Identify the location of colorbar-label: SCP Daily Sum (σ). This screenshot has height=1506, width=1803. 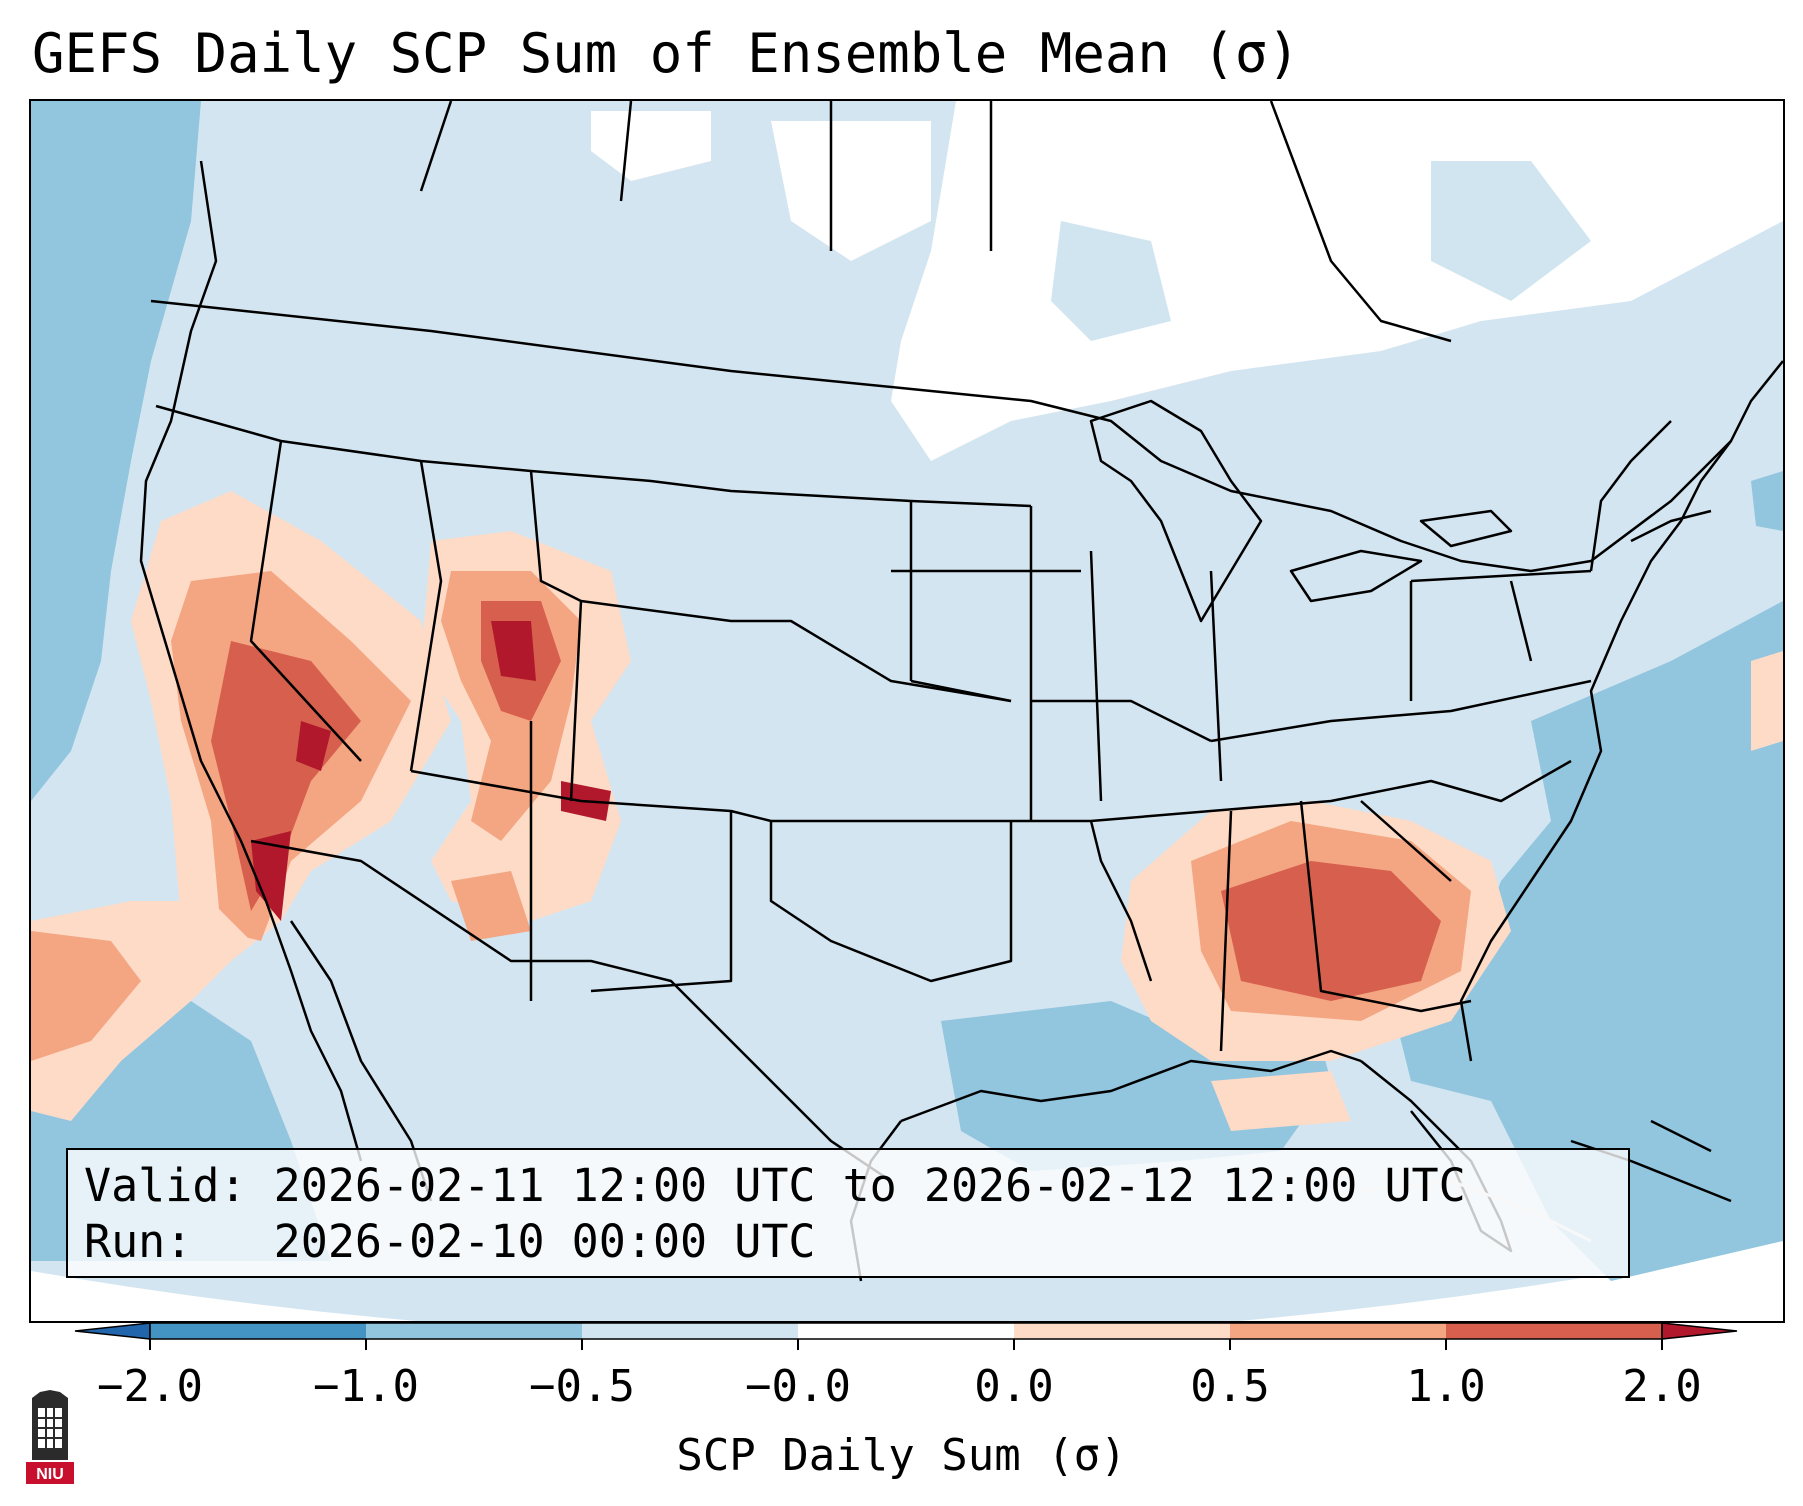
(901, 1455).